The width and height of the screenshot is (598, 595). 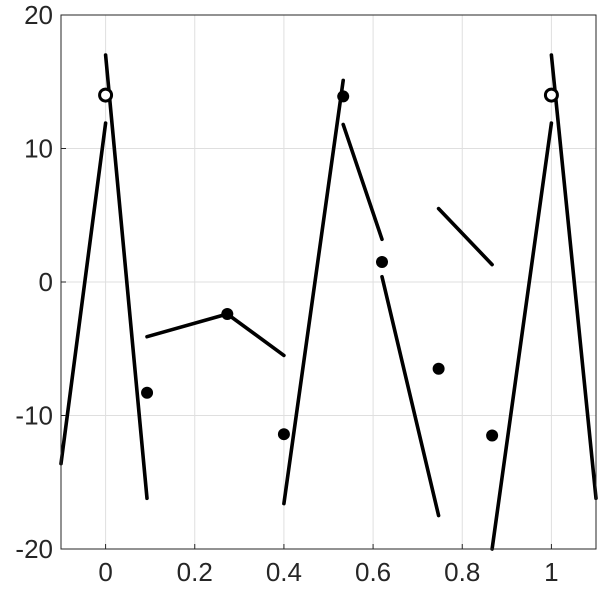 What do you see at coordinates (38, 15) in the screenshot?
I see `y-tick-label: 20` at bounding box center [38, 15].